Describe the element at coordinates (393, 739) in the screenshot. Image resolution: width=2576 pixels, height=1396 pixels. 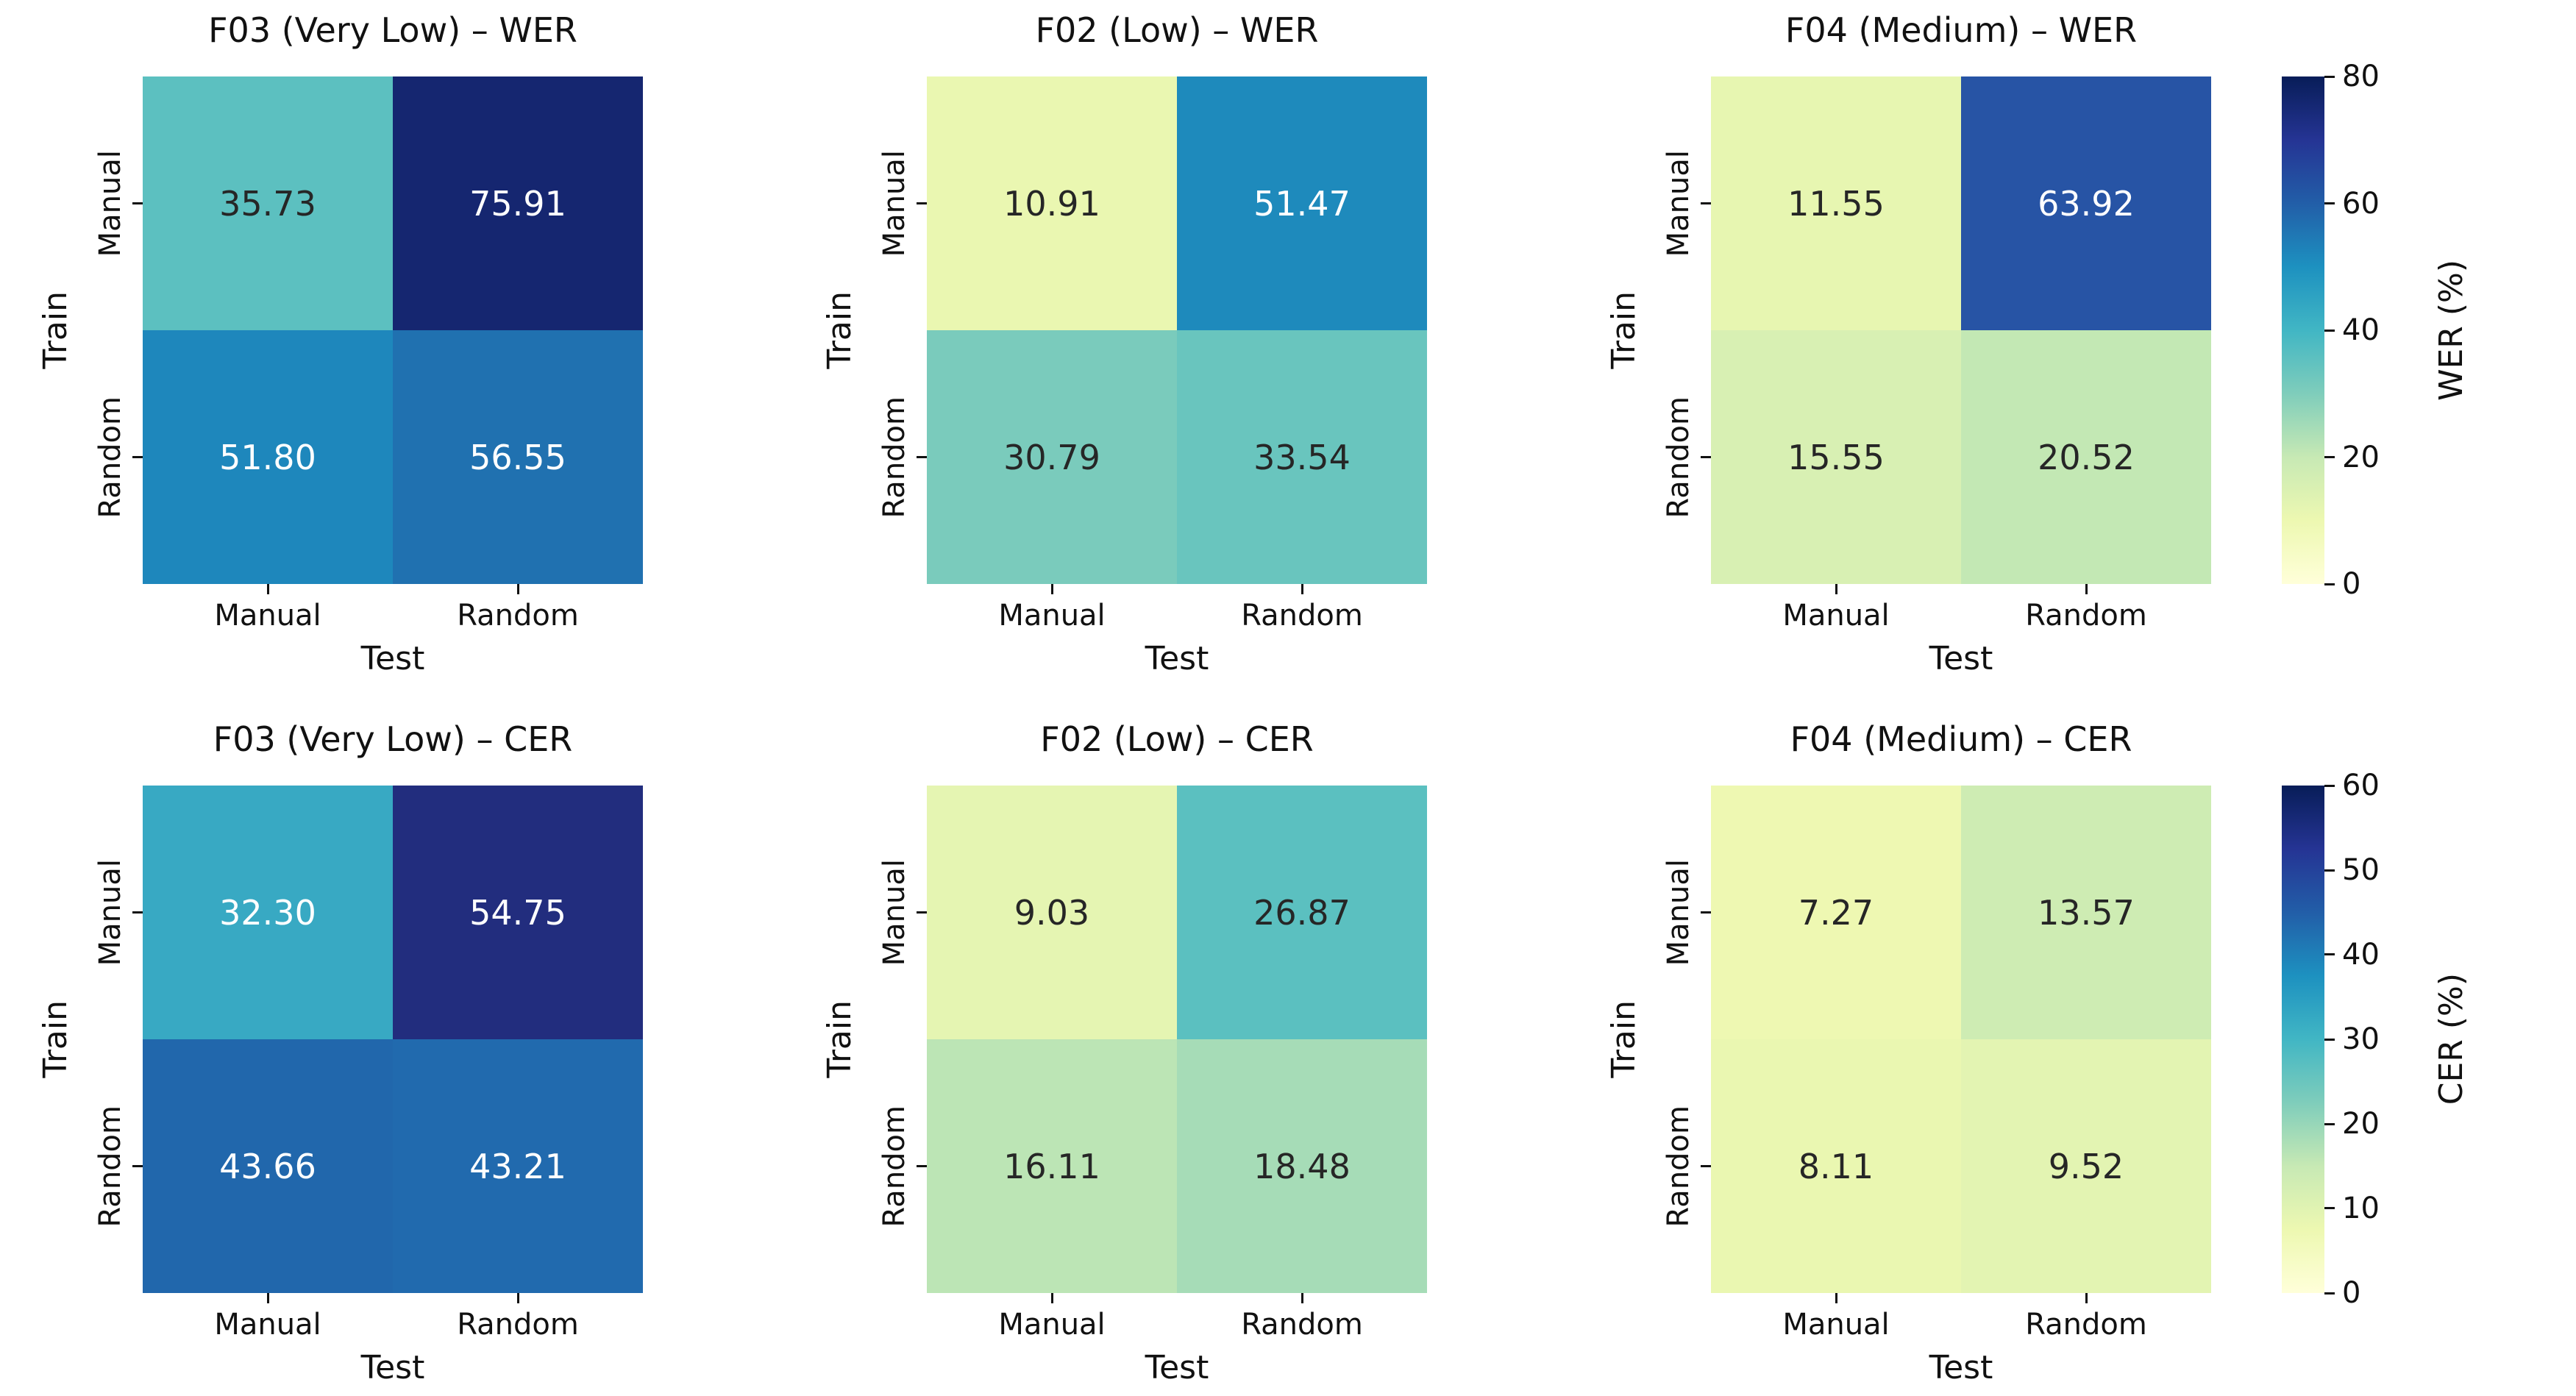
I see `subplot-title: F03 (Very Low) – CER` at that location.